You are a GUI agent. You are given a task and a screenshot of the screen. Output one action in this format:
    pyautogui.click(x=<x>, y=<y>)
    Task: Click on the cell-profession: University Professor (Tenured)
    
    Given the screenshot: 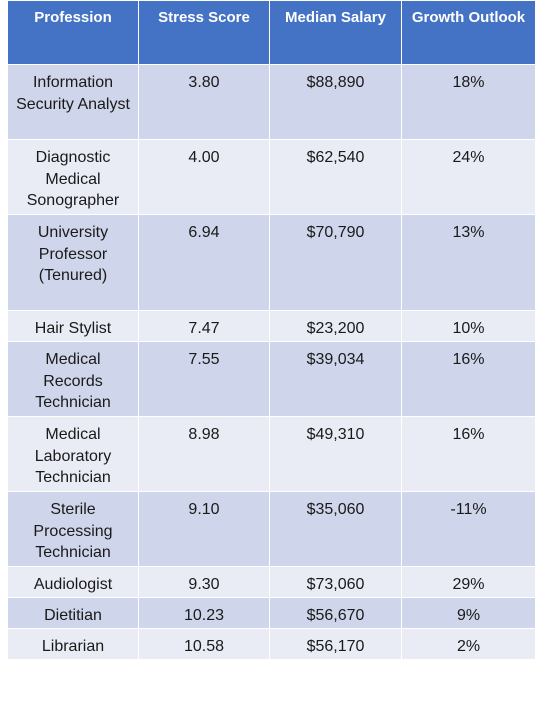 What is the action you would take?
    pyautogui.click(x=73, y=262)
    